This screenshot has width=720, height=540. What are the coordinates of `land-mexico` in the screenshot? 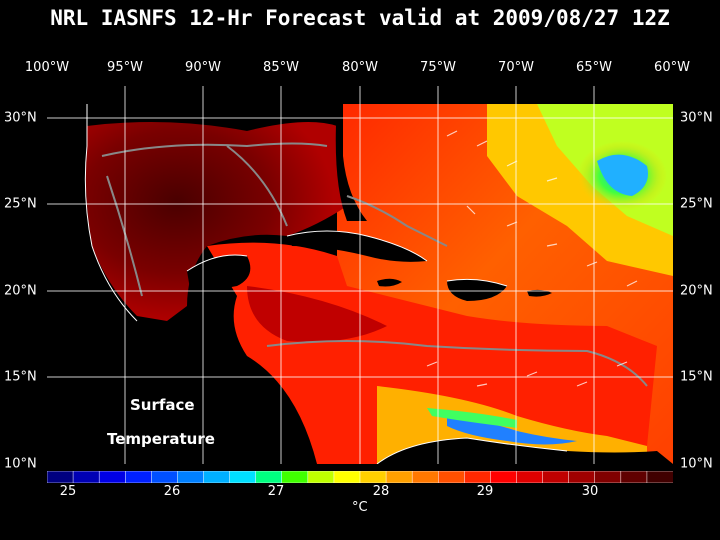 It's located at (108, 246).